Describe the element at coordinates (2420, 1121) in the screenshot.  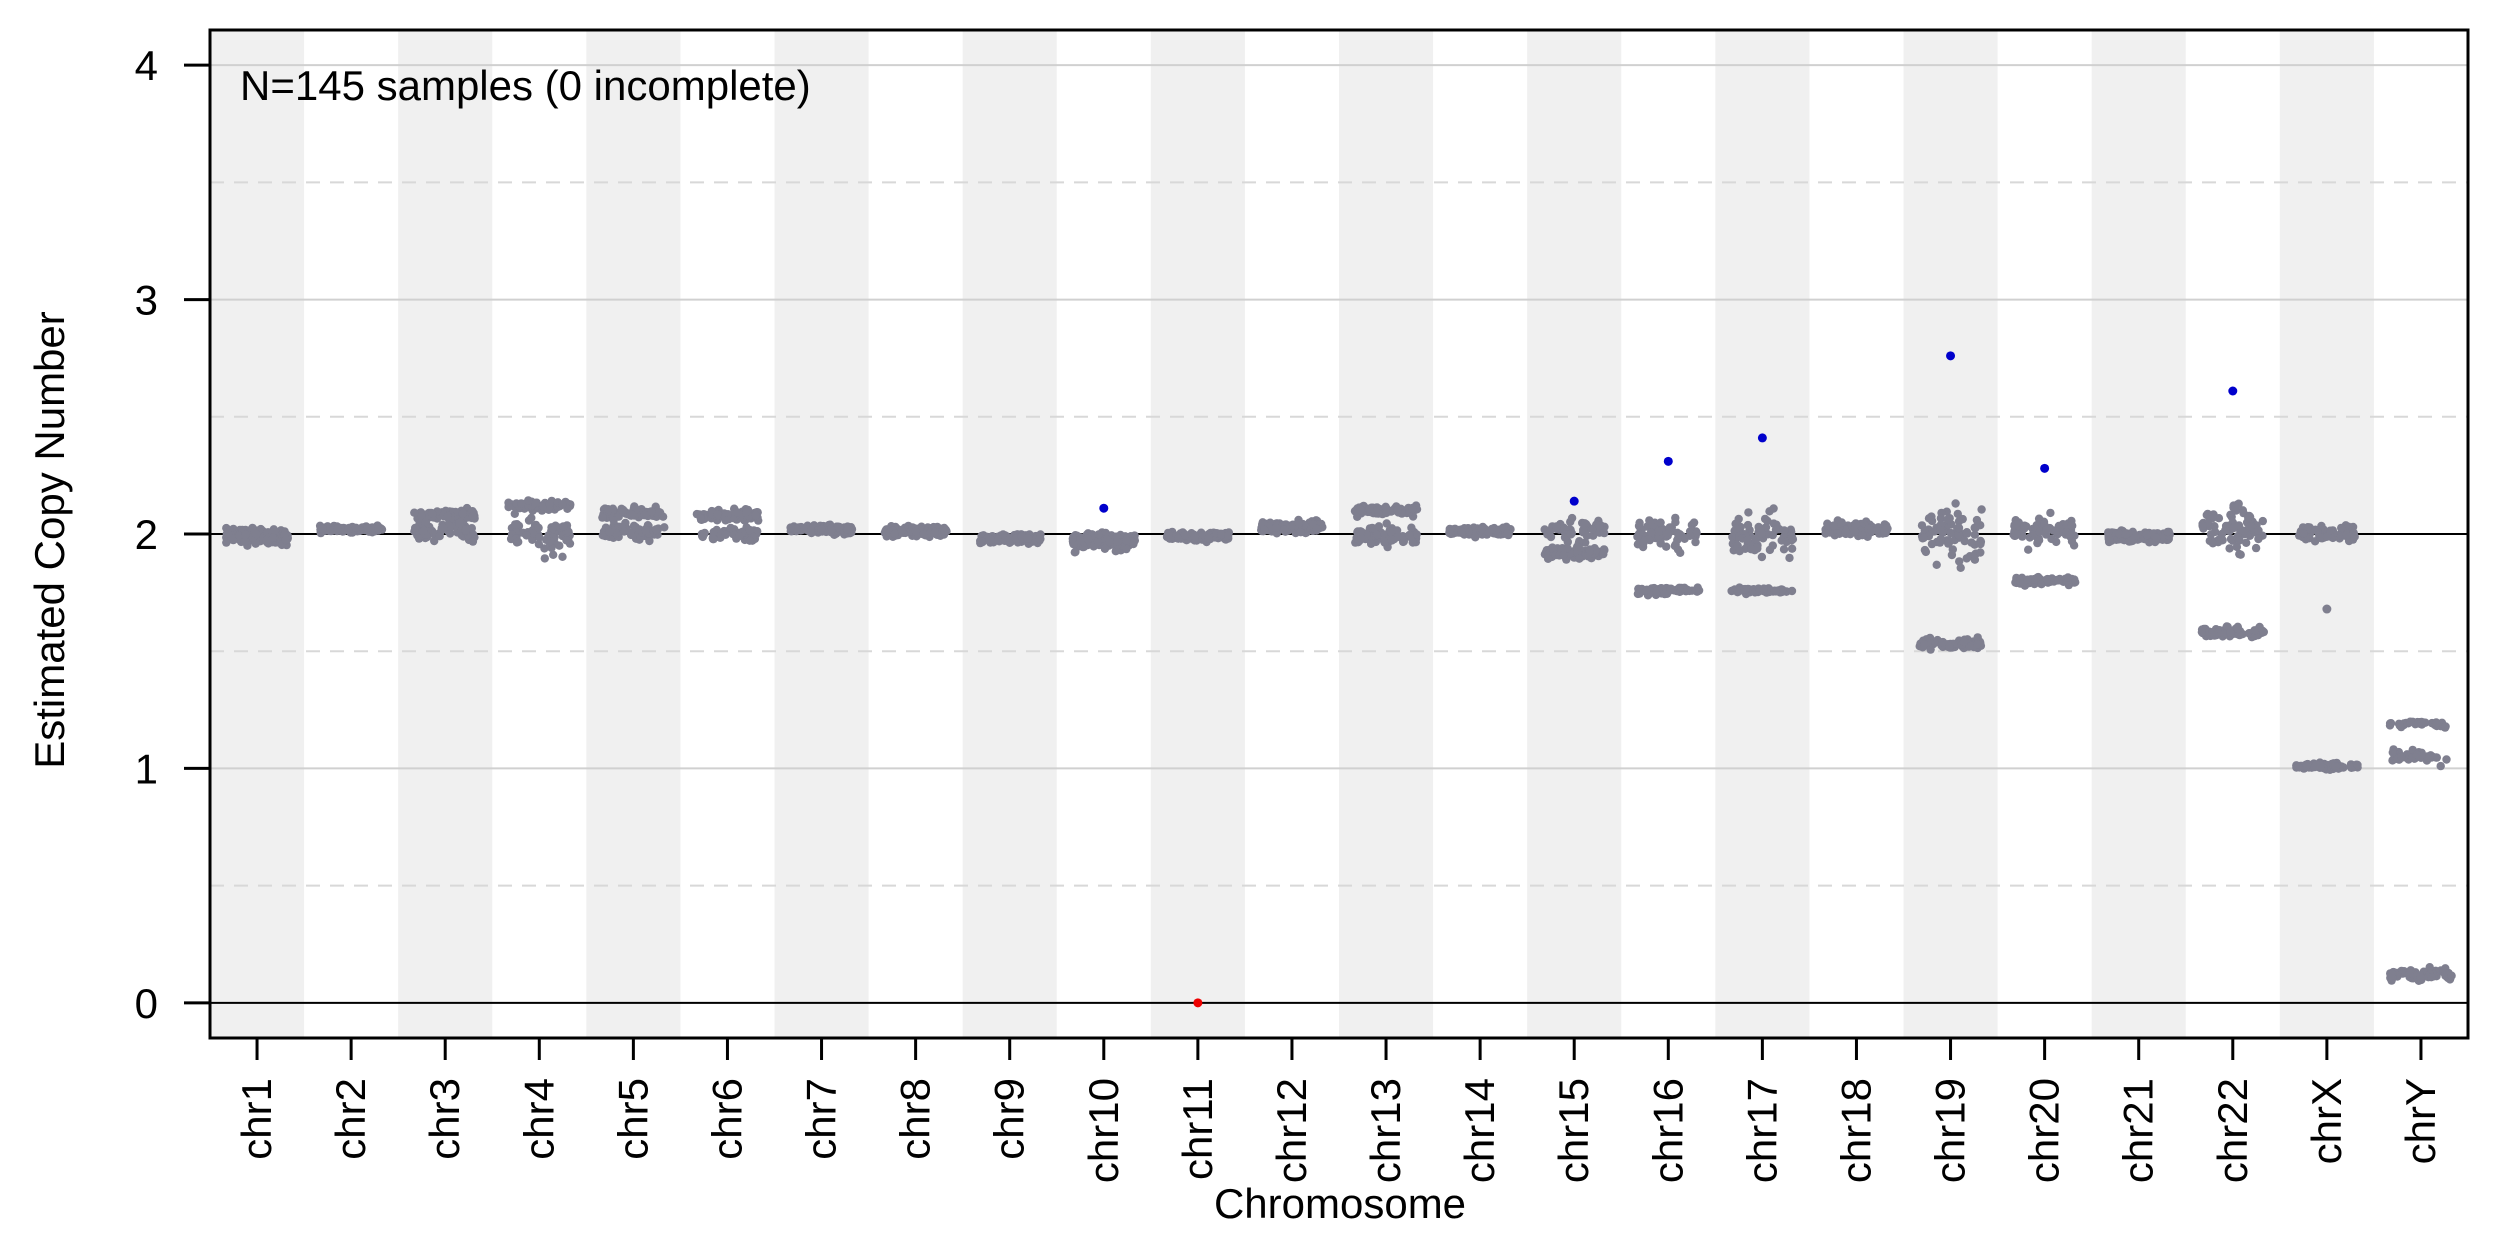
I see `x-tick-label: chrY` at that location.